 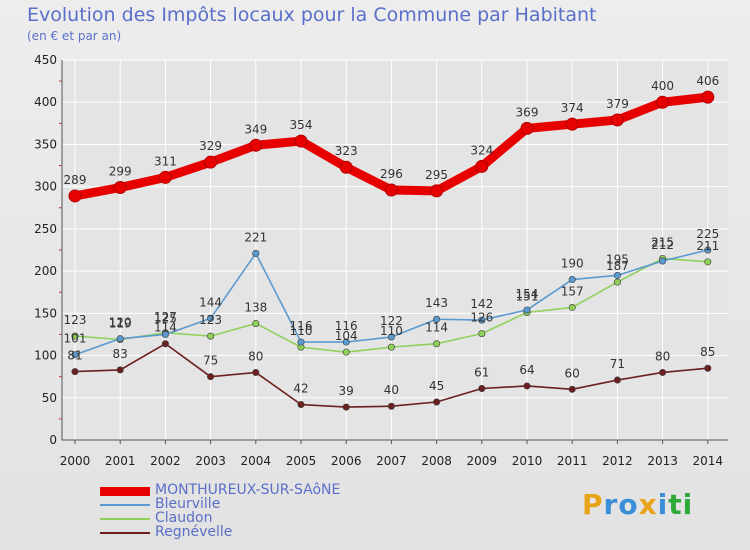 What do you see at coordinates (45, 271) in the screenshot?
I see `y-tick-label: 200` at bounding box center [45, 271].